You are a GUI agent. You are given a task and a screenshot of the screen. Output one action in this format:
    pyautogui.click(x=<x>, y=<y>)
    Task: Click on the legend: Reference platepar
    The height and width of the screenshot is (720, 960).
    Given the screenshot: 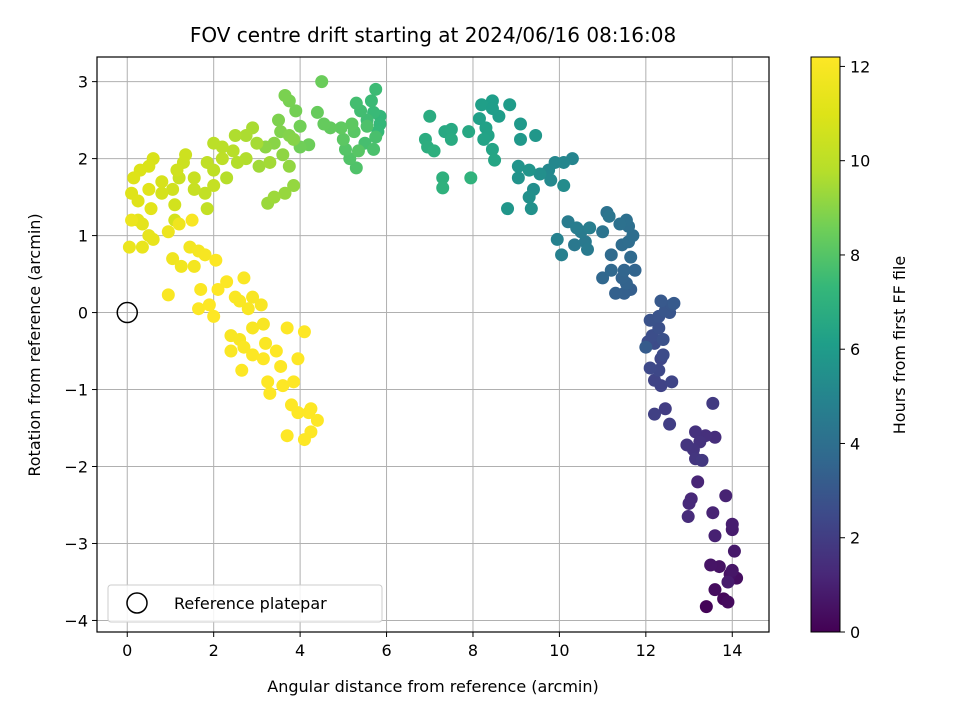 What is the action you would take?
    pyautogui.click(x=245, y=603)
    